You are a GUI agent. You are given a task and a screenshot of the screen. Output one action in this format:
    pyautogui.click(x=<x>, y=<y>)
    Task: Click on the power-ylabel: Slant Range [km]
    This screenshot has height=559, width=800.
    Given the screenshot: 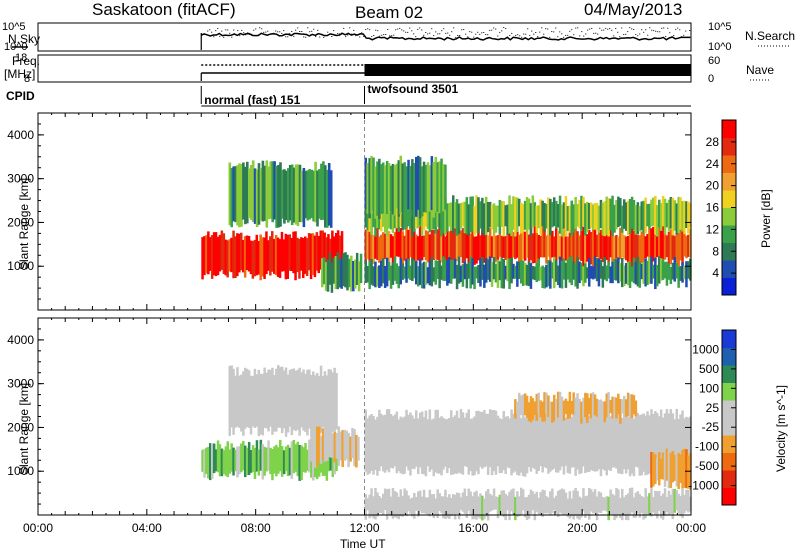 What is the action you would take?
    pyautogui.click(x=24, y=224)
    